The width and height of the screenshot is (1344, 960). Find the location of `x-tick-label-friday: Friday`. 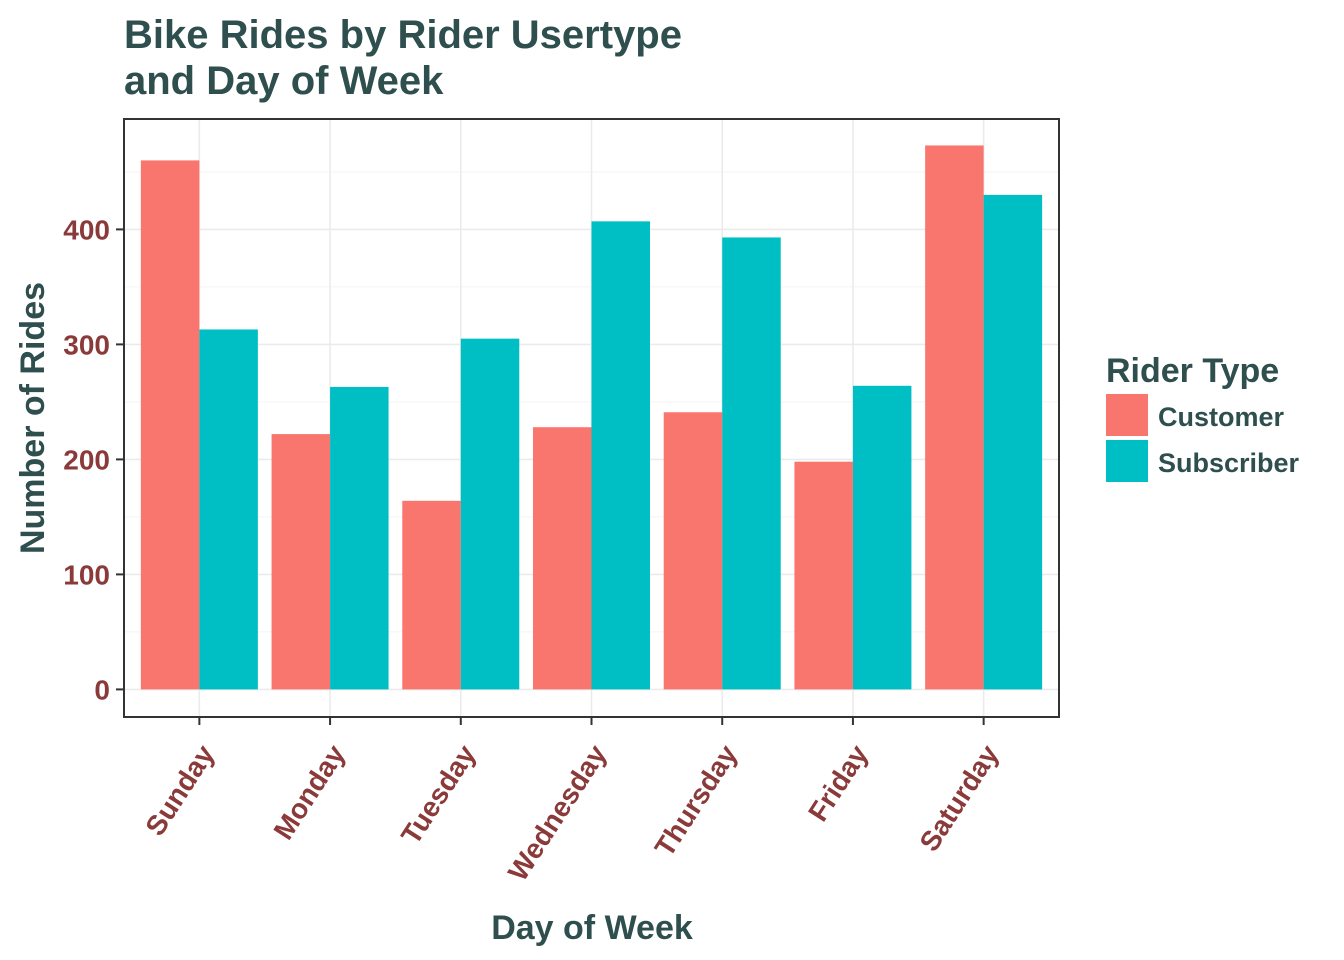

x-tick-label-friday: Friday is located at coordinates (838, 783).